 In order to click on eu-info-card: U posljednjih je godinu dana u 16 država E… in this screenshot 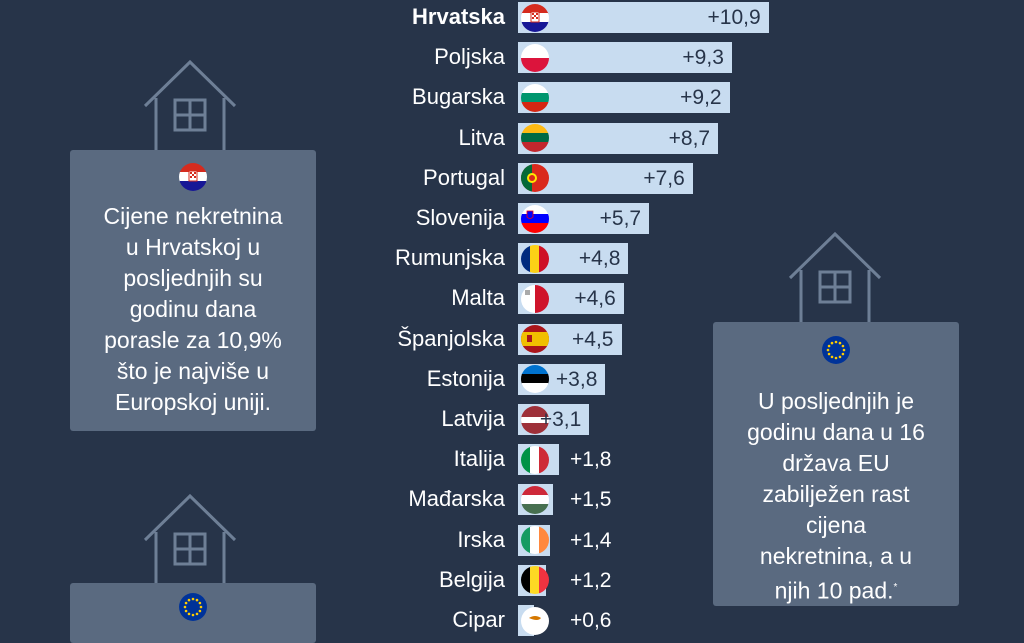, I will do `click(836, 464)`.